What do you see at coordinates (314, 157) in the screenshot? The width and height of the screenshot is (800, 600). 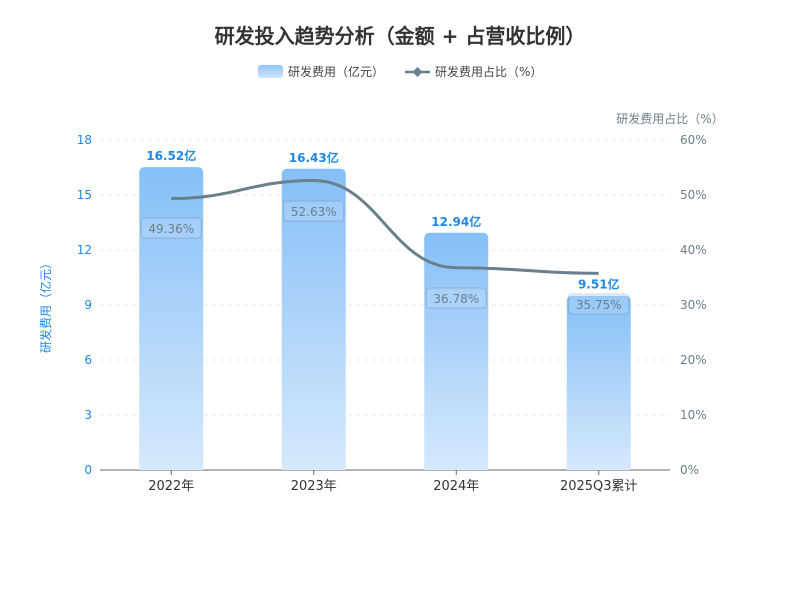 I see `bar-value-label: 16.43亿` at bounding box center [314, 157].